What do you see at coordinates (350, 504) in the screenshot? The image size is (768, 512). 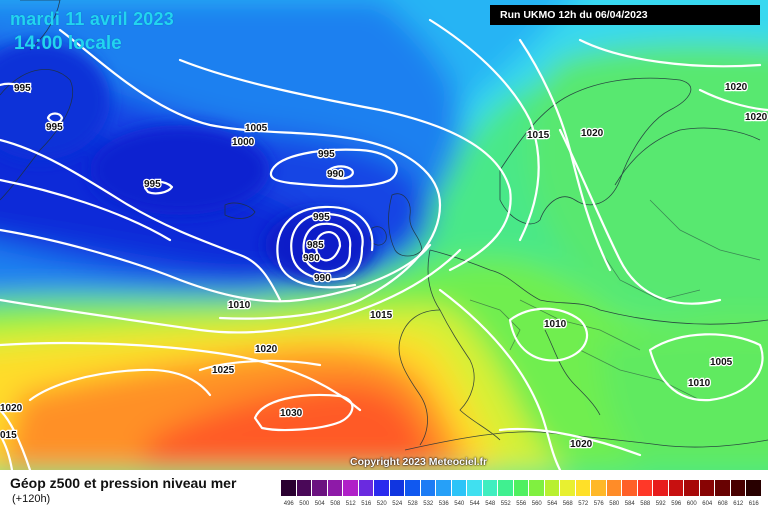 I see `scale-label: 512` at bounding box center [350, 504].